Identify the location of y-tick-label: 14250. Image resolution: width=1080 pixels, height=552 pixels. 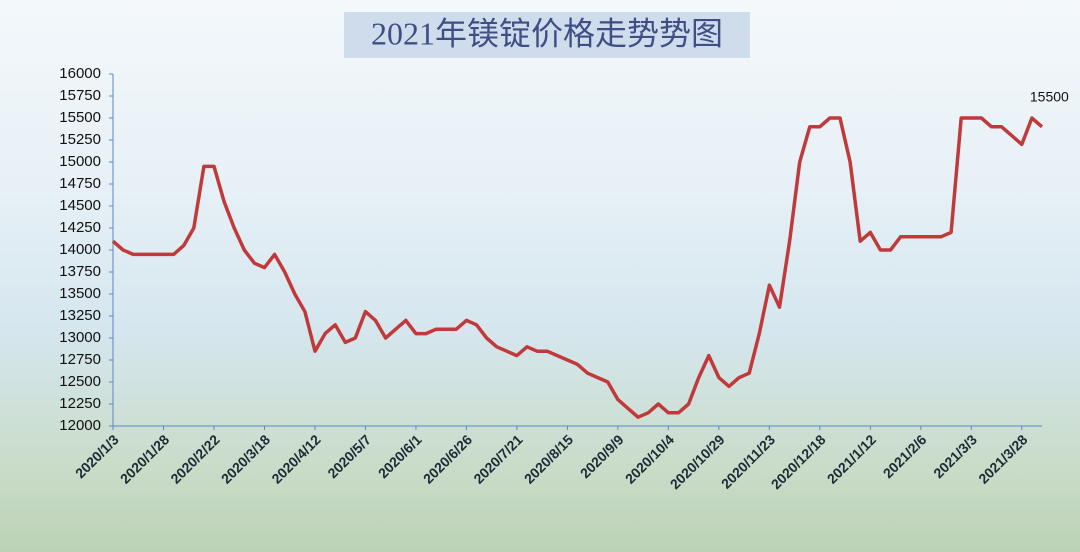
(80, 227).